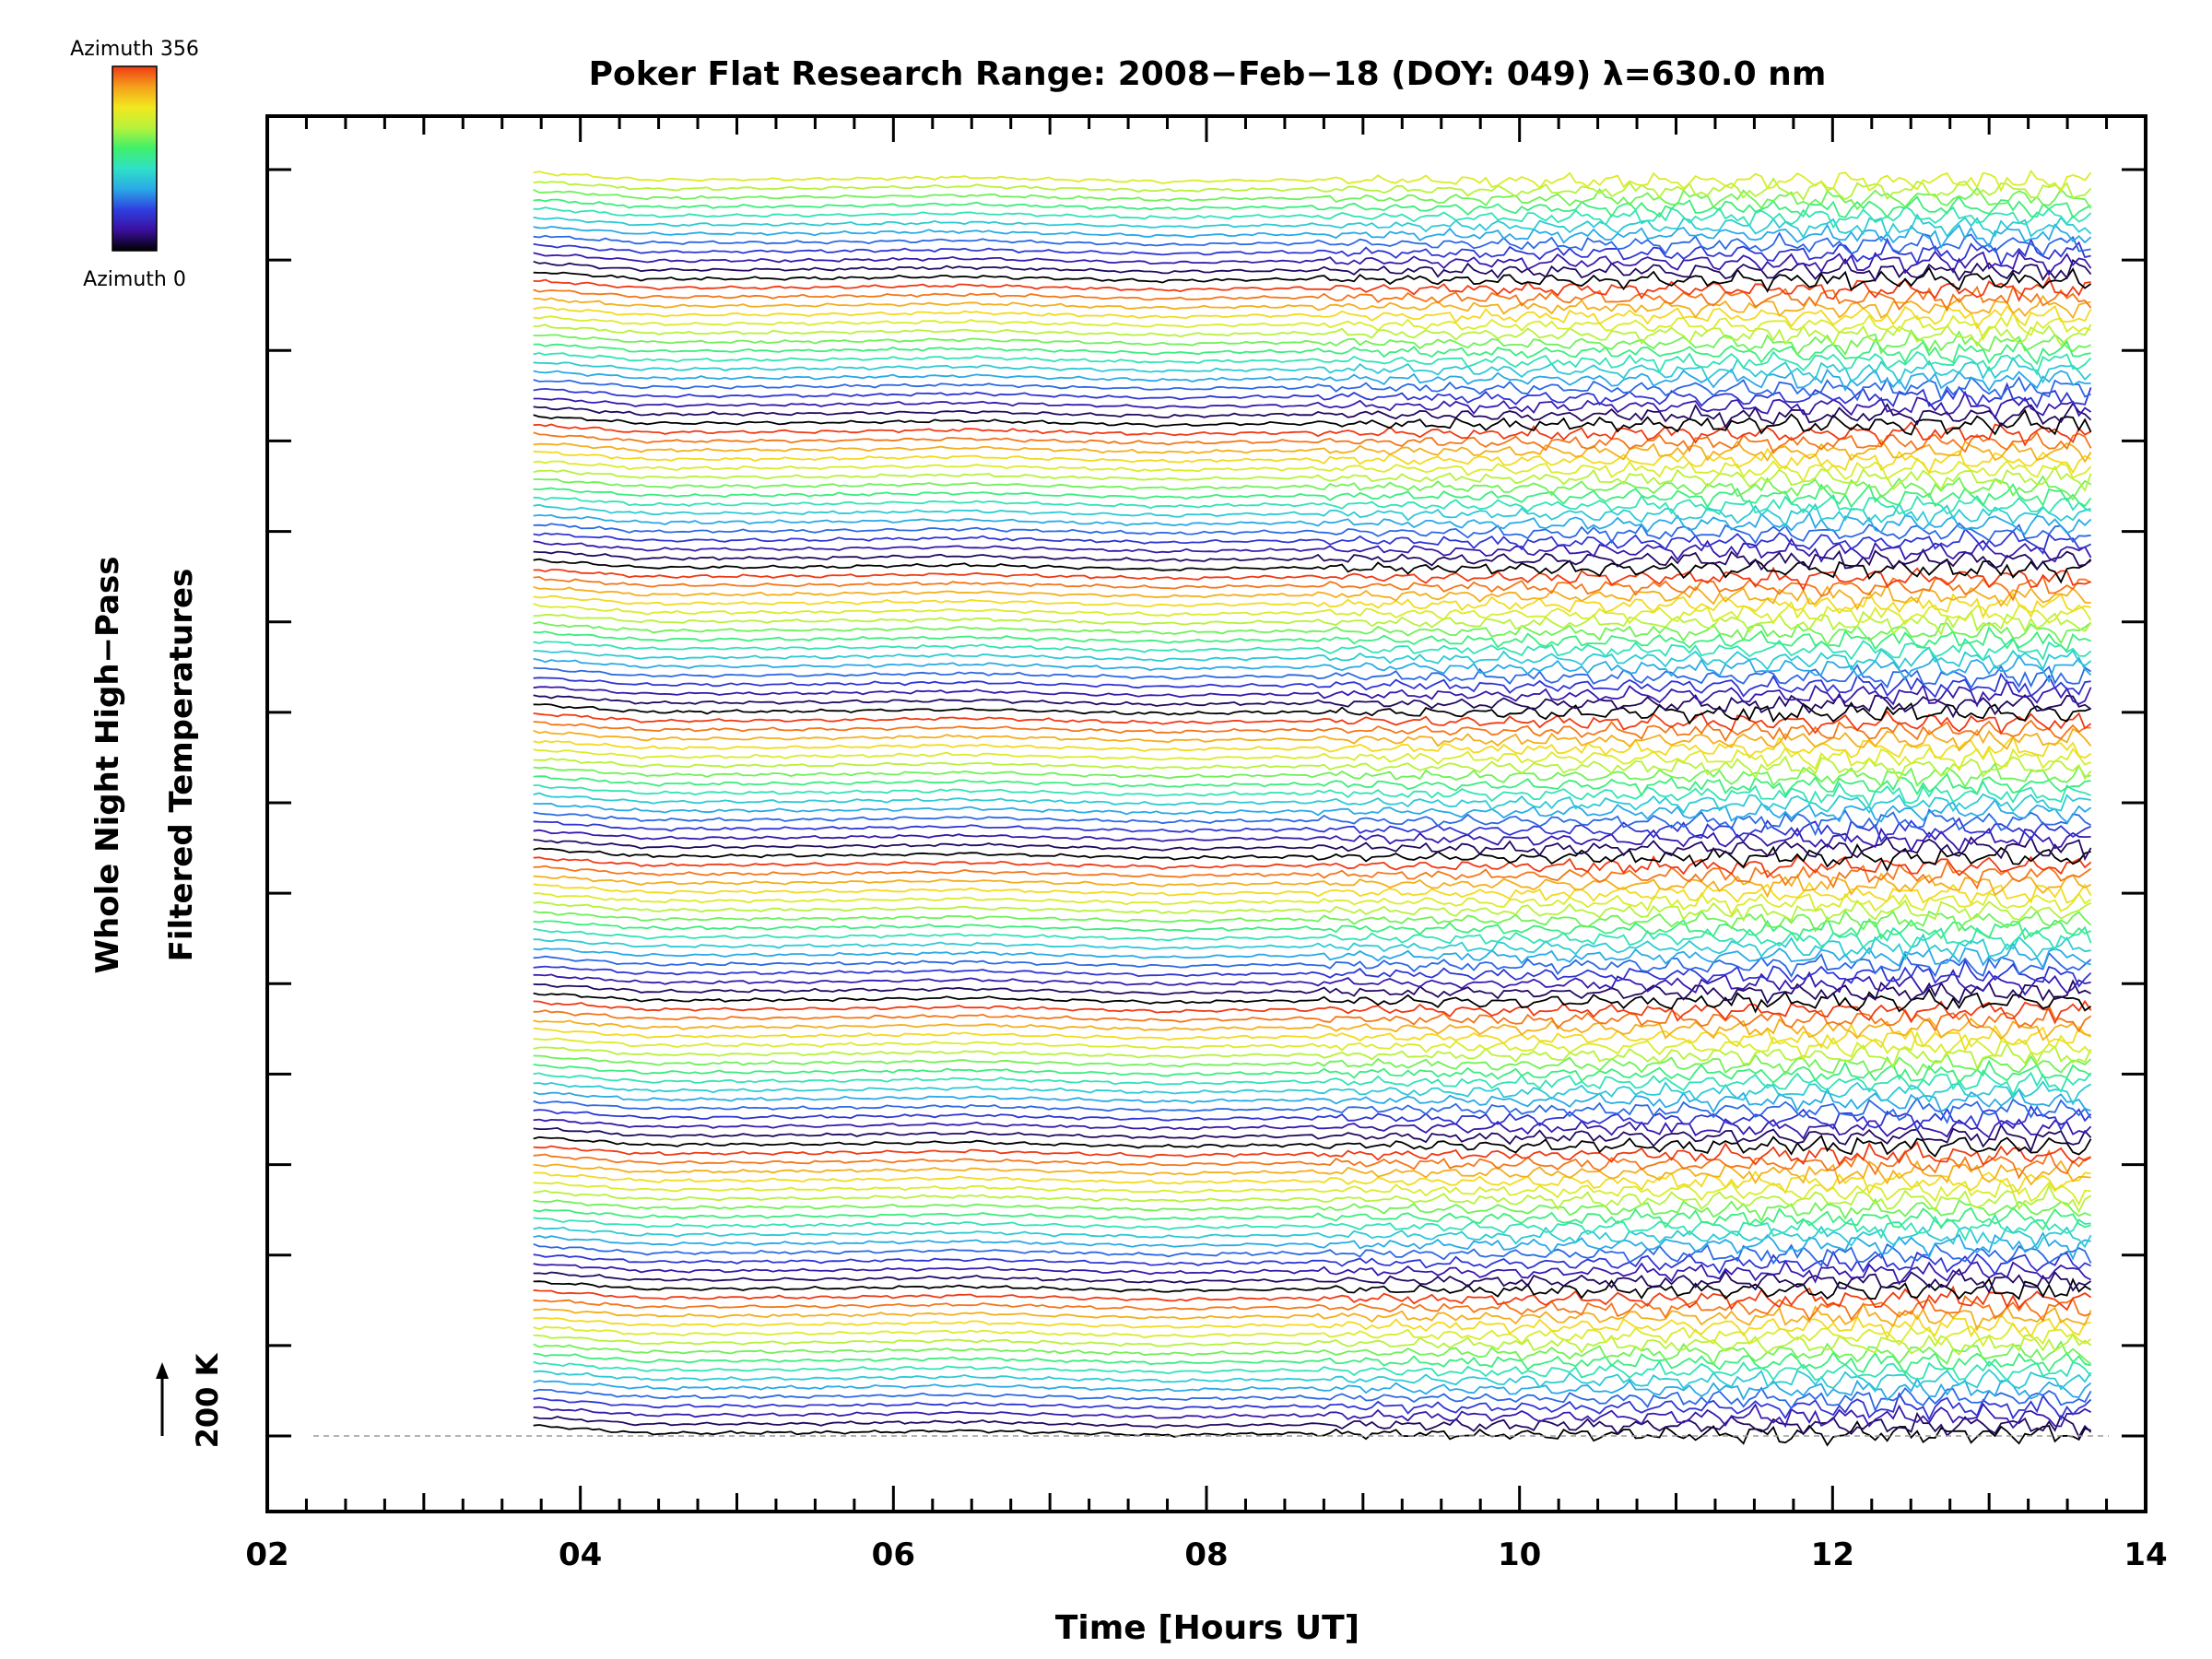 The image size is (2212, 1659). Describe the element at coordinates (1206, 1554) in the screenshot. I see `x-tick-labels: 02 04 06 08 10 12 14` at that location.